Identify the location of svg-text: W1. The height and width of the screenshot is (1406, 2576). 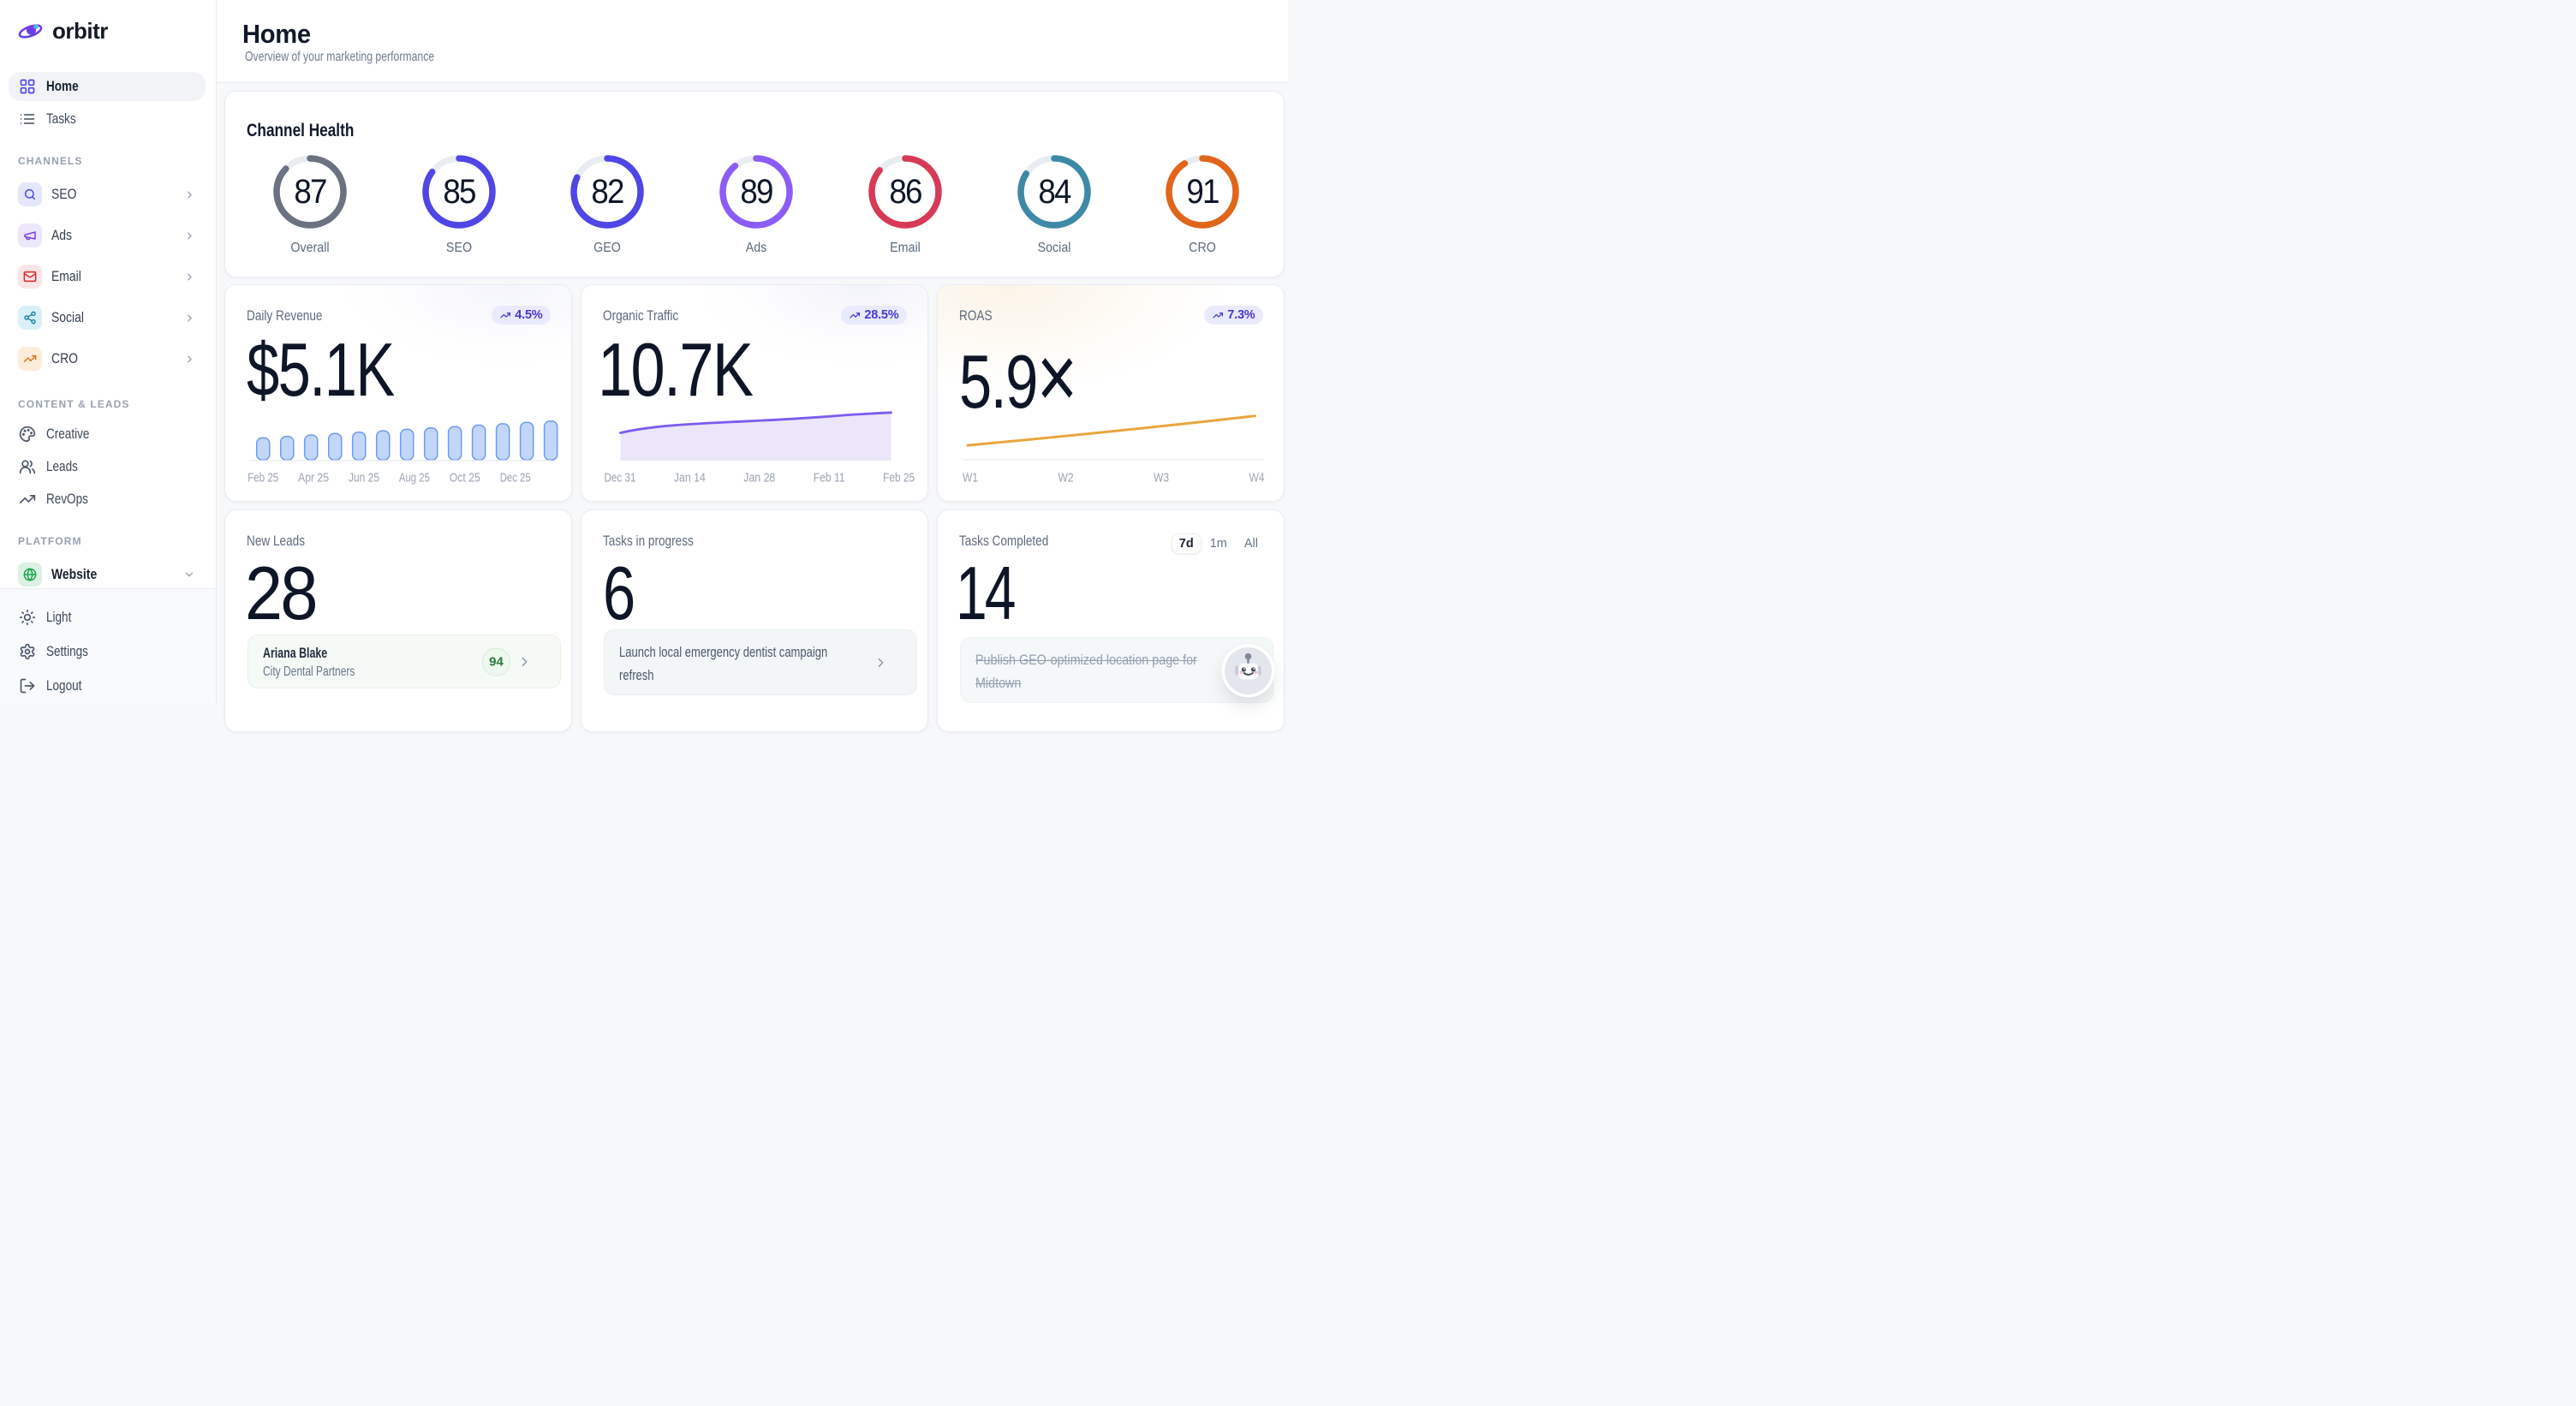
(970, 478).